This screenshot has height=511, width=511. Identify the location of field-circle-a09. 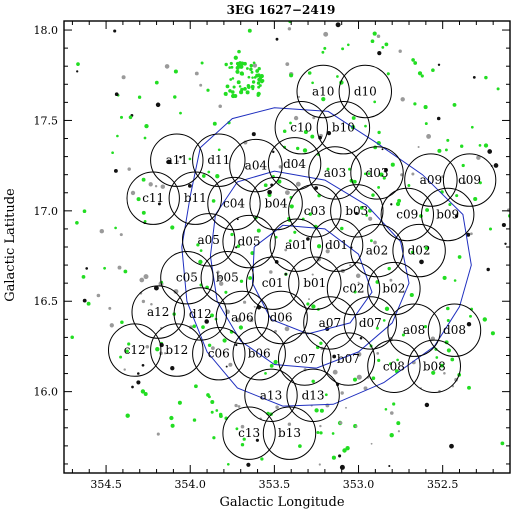
(431, 180).